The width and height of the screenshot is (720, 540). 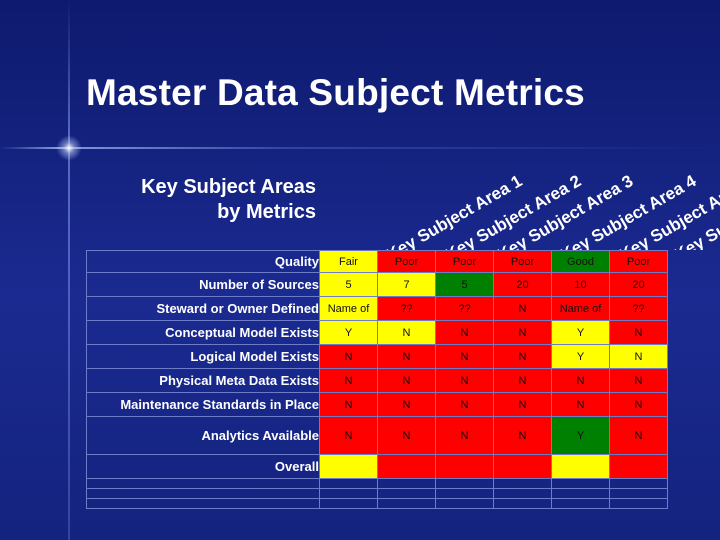 I want to click on column-header-1: Key Subject Area 1, so click(x=454, y=210).